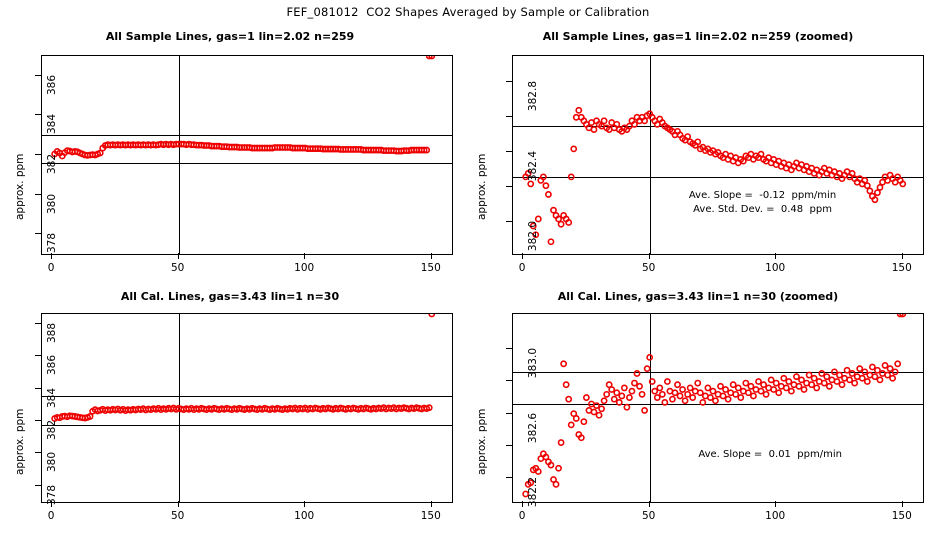 The height and width of the screenshot is (540, 936). Describe the element at coordinates (533, 166) in the screenshot. I see `ytick-label-2: 382.4` at that location.